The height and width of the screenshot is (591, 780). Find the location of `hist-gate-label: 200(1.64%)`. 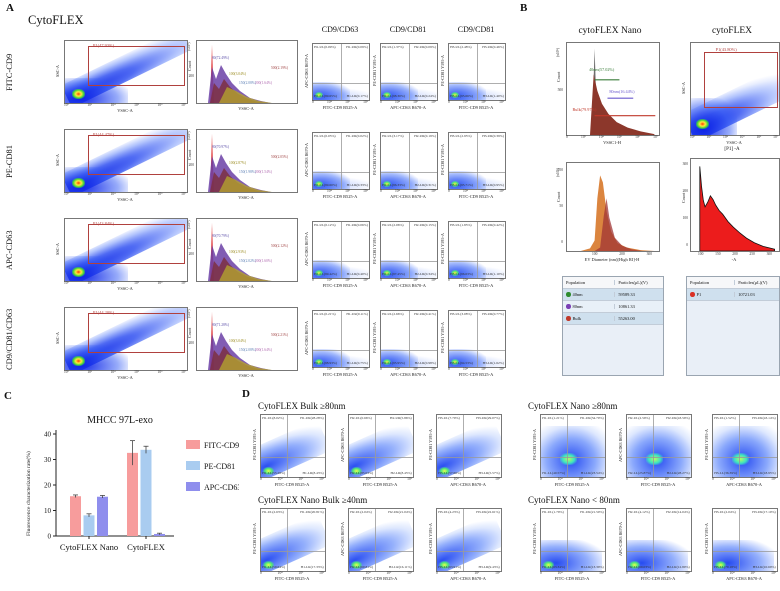

hist-gate-label: 200(1.64%) is located at coordinates (264, 82).